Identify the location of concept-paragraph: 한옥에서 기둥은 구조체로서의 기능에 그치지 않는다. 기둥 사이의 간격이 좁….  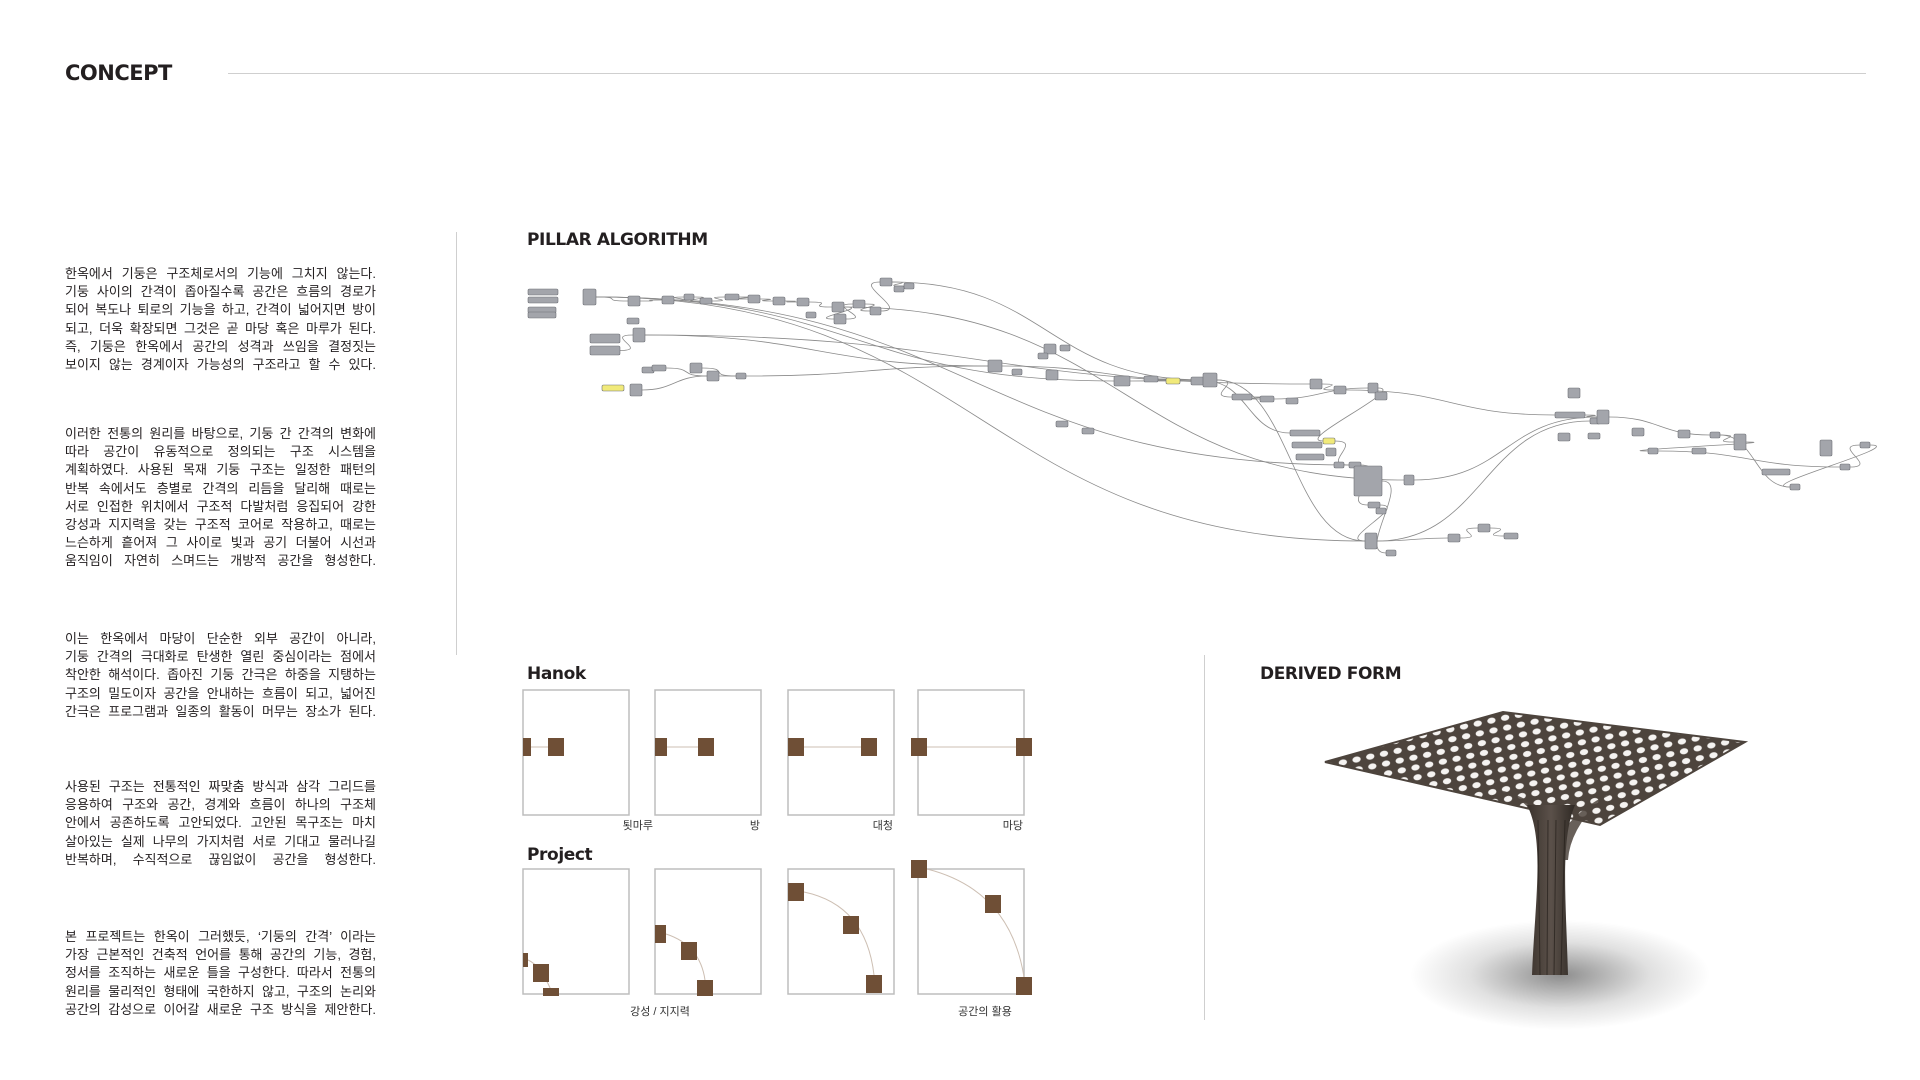
(220, 319).